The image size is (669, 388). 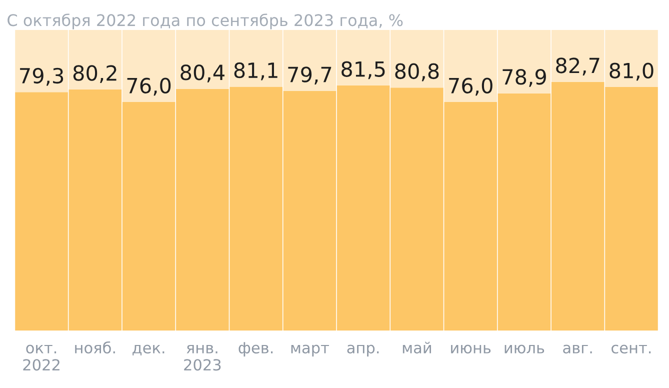 What do you see at coordinates (416, 348) in the screenshot?
I see `x-tick-label: май` at bounding box center [416, 348].